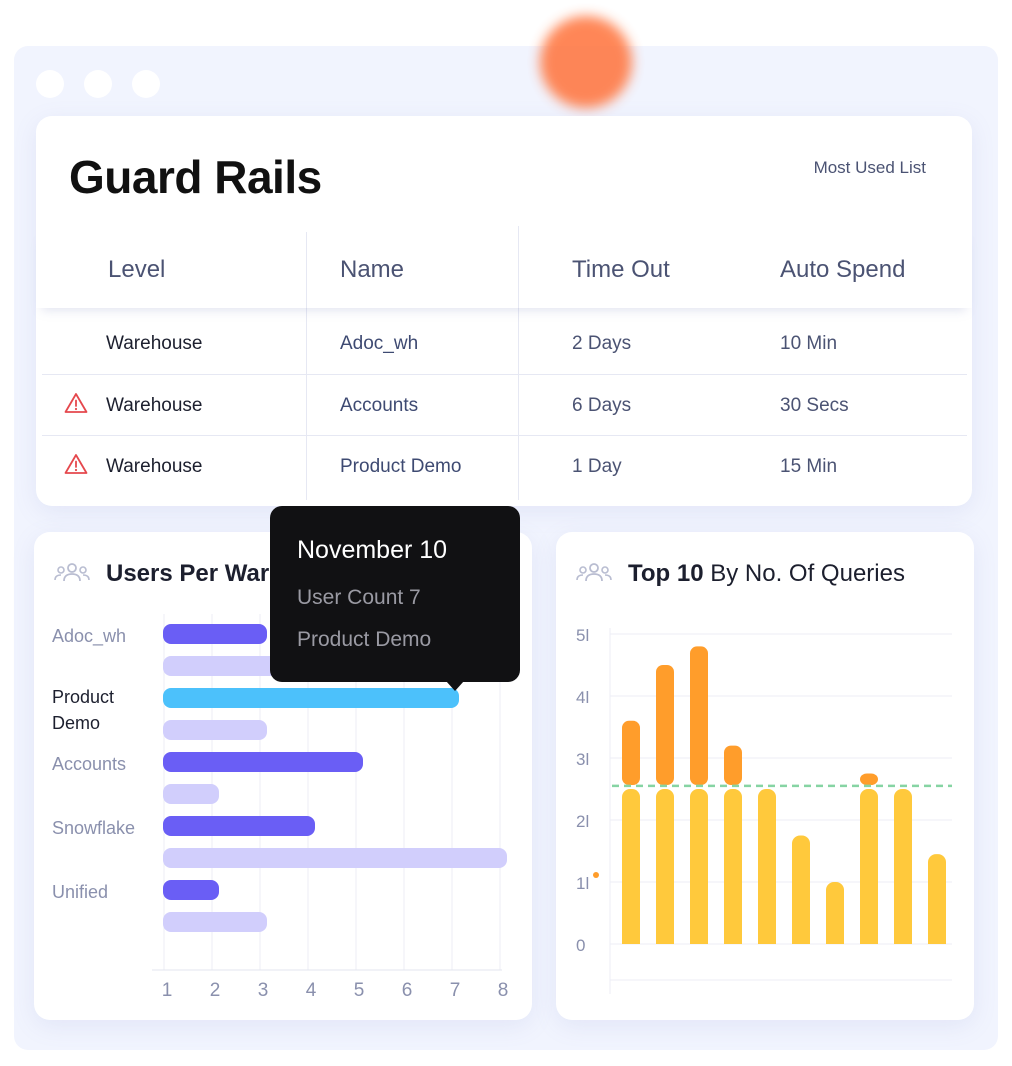 The width and height of the screenshot is (1012, 1066). Describe the element at coordinates (455, 990) in the screenshot. I see `x-tick-label: 7` at that location.